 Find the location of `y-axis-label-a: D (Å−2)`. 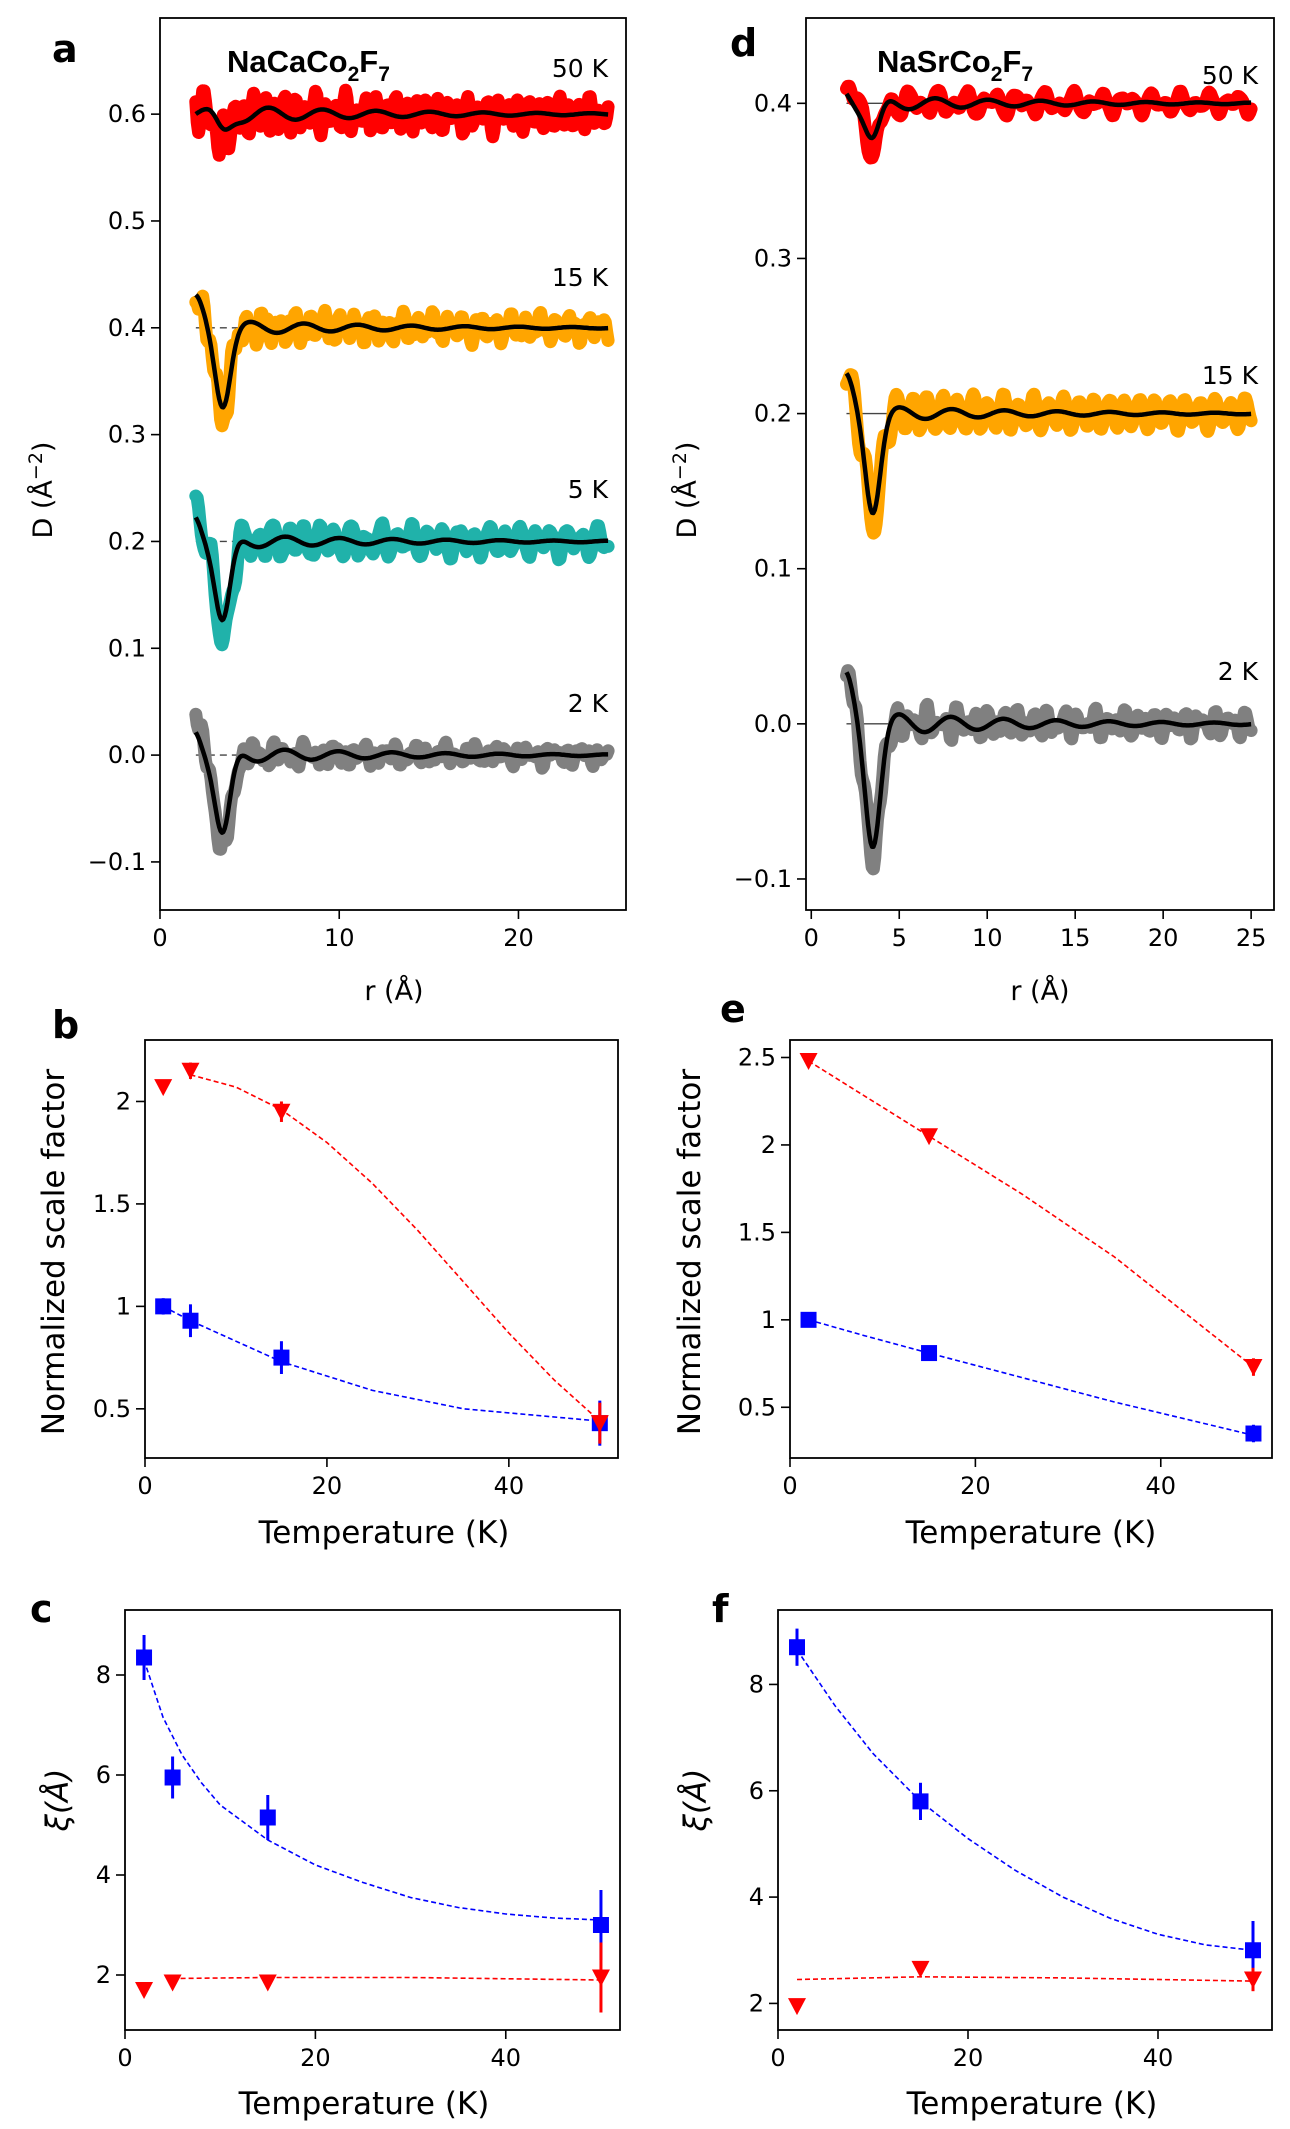

y-axis-label-a: D (Å−2) is located at coordinates (42, 490).